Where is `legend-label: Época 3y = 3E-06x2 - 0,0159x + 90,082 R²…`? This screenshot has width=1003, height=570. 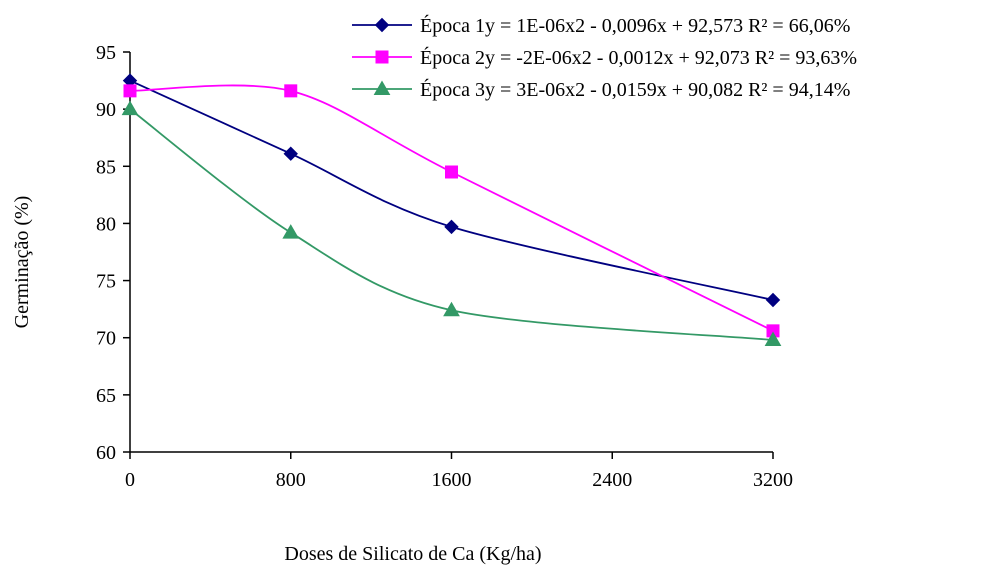 legend-label: Época 3y = 3E-06x2 - 0,0159x + 90,082 R²… is located at coordinates (635, 89).